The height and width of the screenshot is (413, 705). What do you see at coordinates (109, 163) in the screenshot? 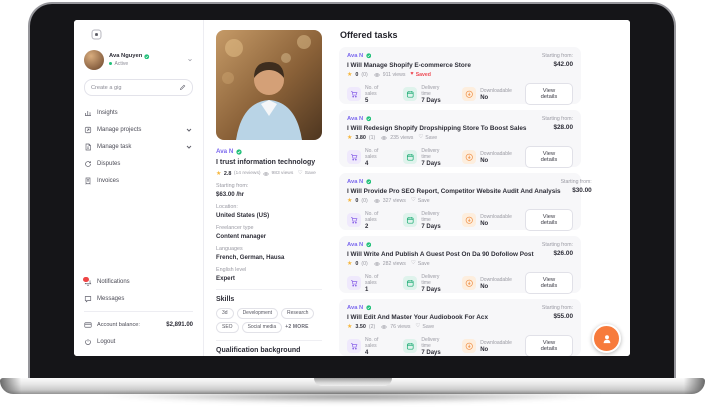
I see `sidebar-item-label: Disputes` at bounding box center [109, 163].